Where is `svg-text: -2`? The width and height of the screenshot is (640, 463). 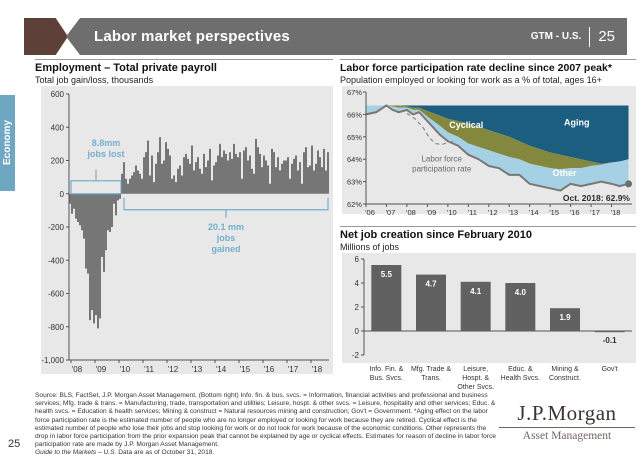 svg-text: -2 is located at coordinates (356, 355).